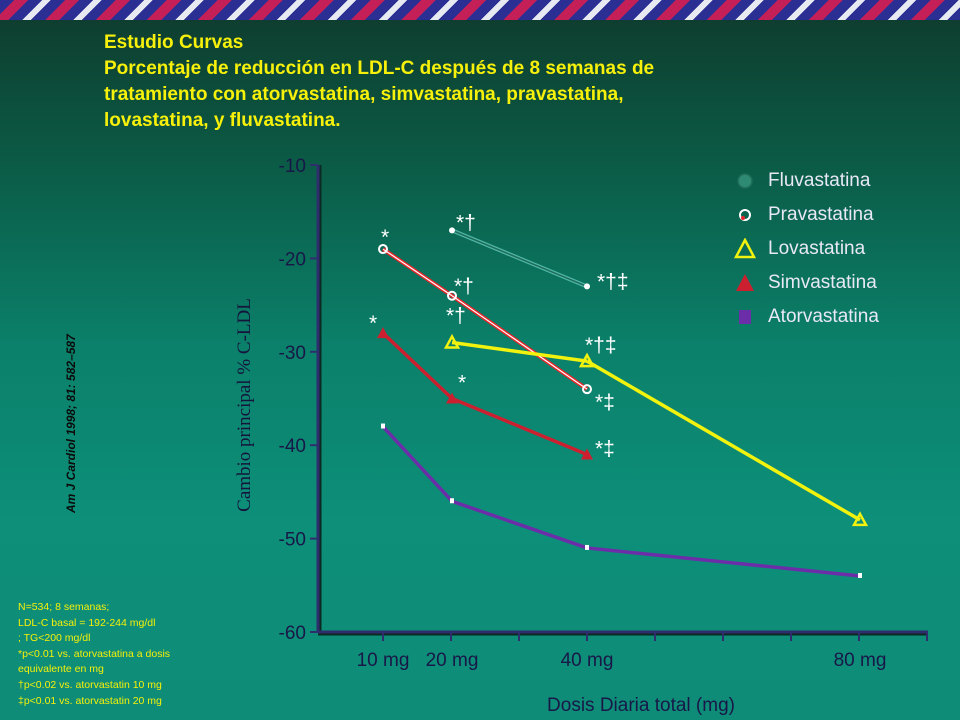 The height and width of the screenshot is (720, 960). What do you see at coordinates (860, 660) in the screenshot?
I see `x-tick-label: 80 mg` at bounding box center [860, 660].